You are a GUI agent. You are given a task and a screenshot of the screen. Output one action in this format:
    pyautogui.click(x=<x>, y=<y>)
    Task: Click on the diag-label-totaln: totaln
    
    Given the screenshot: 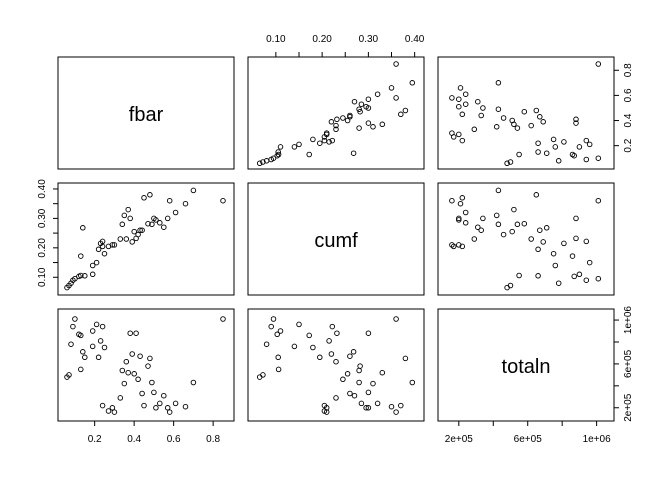 What is the action you would take?
    pyautogui.click(x=526, y=367)
    